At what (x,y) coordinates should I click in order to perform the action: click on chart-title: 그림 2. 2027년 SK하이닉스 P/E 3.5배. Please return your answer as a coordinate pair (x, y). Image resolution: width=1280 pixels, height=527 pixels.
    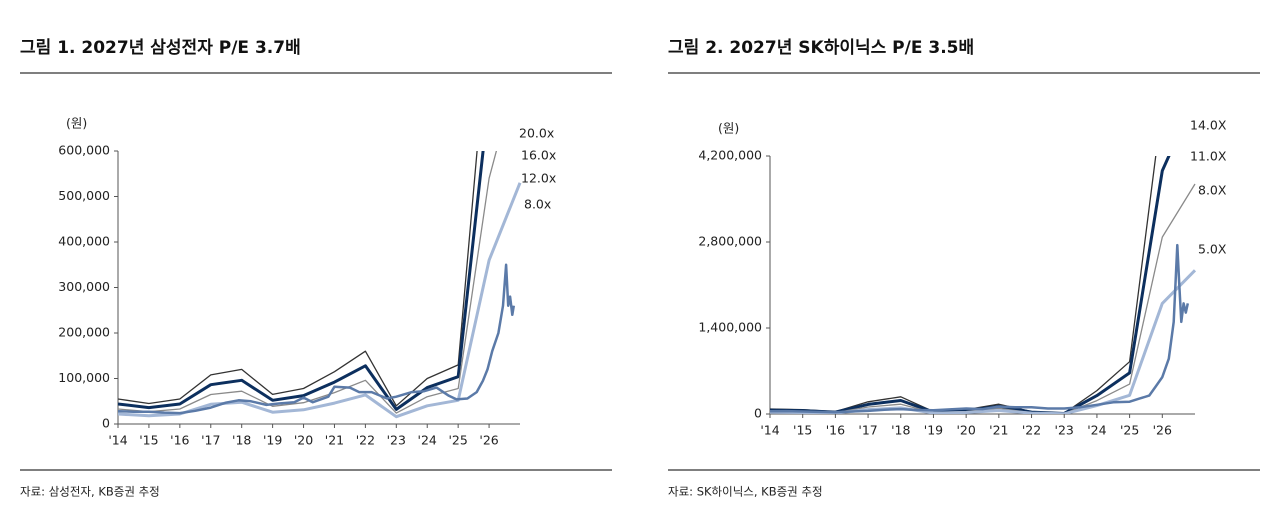
    Looking at the image, I should click on (821, 48).